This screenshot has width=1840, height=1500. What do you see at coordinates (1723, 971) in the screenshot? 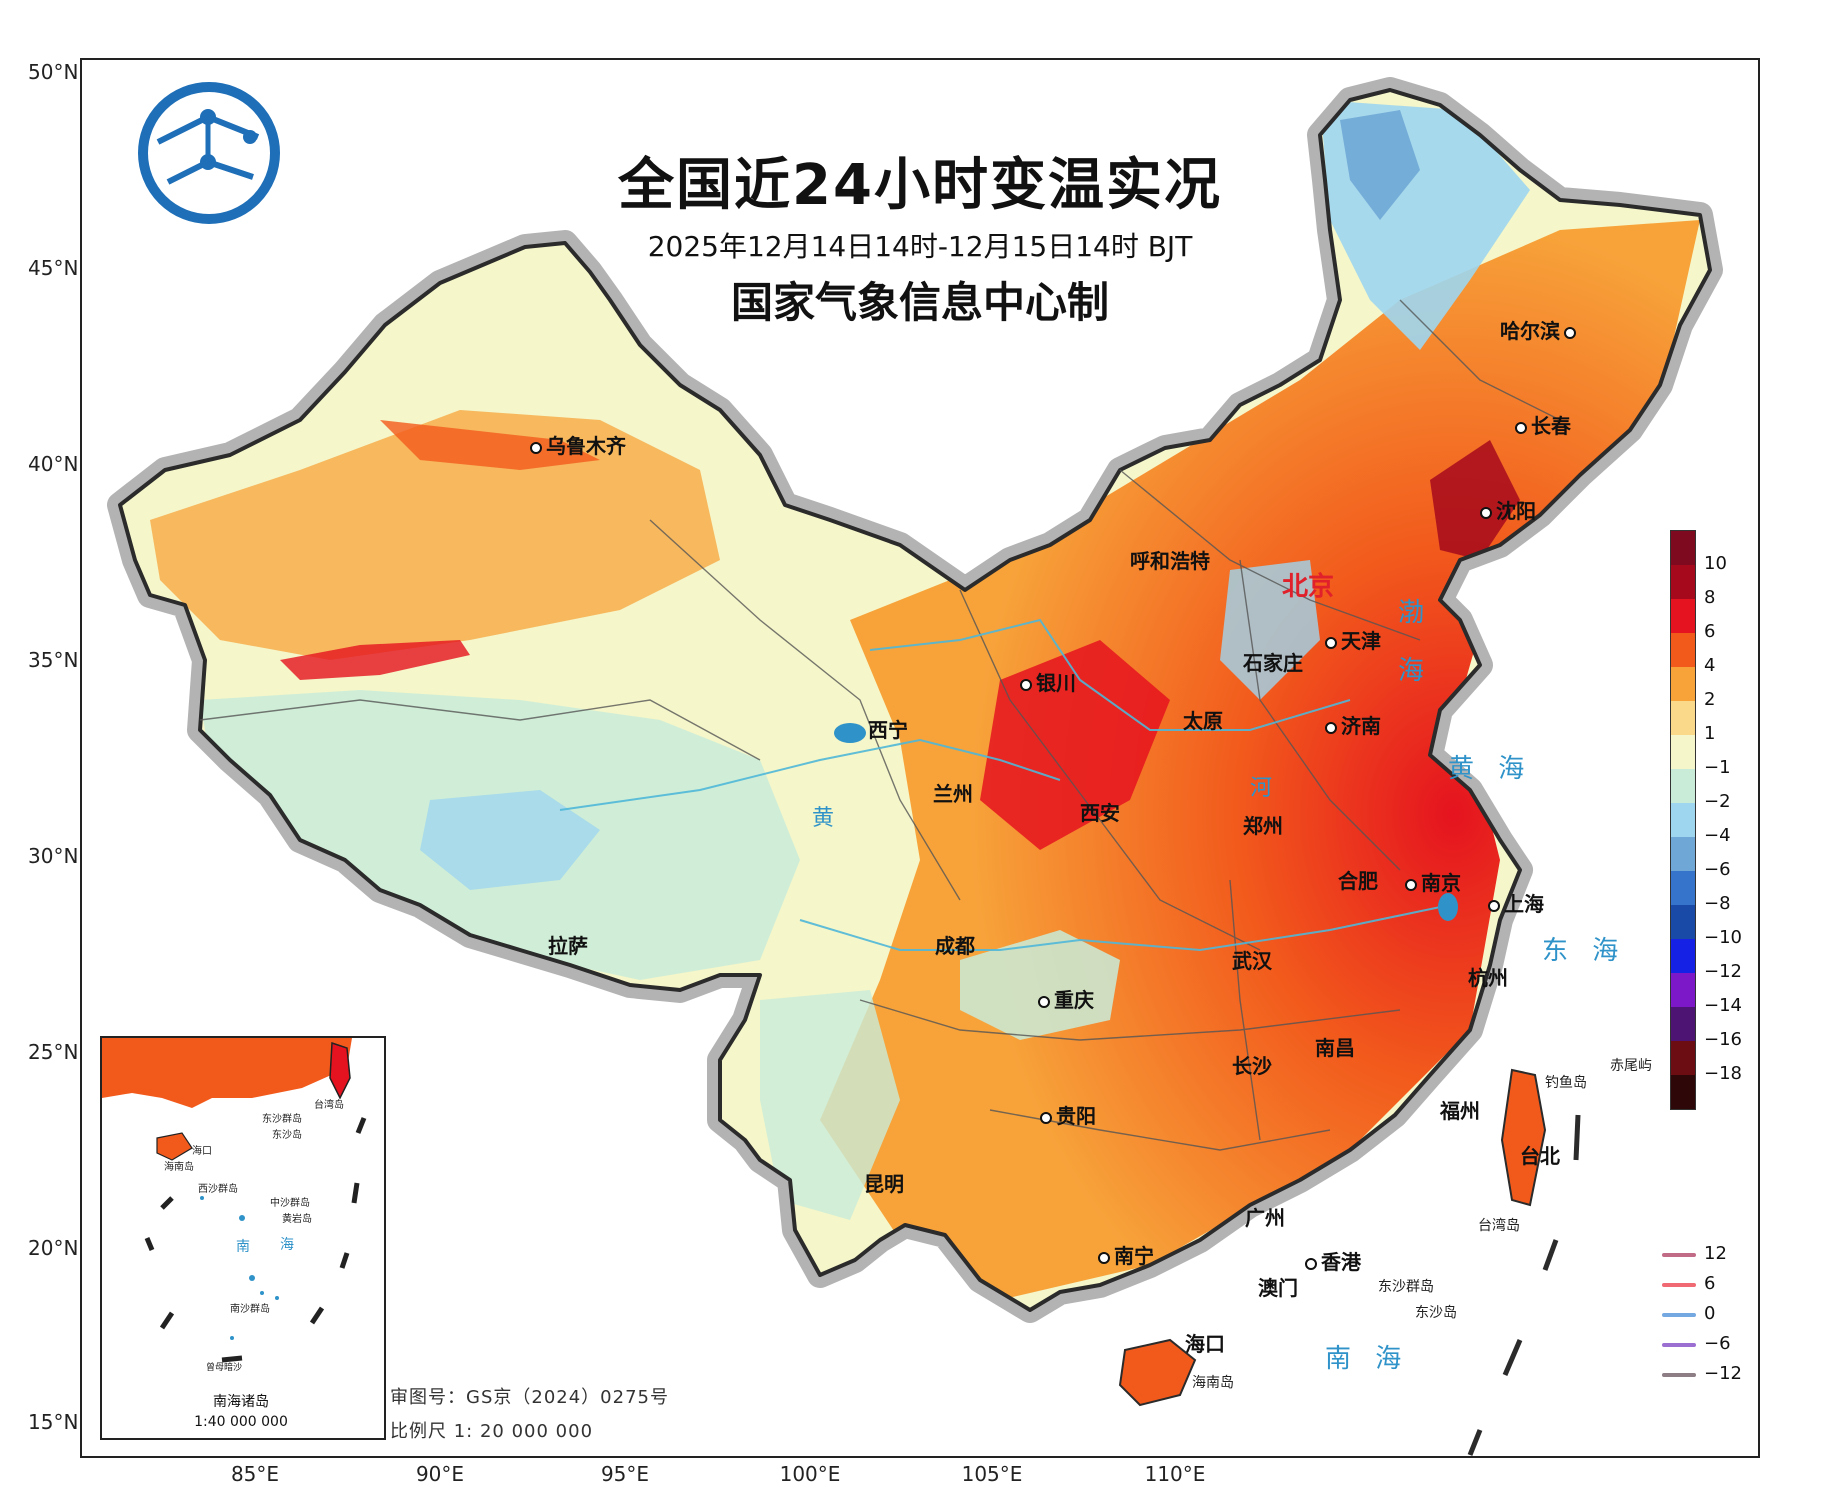
I see `legend-label: −12` at bounding box center [1723, 971].